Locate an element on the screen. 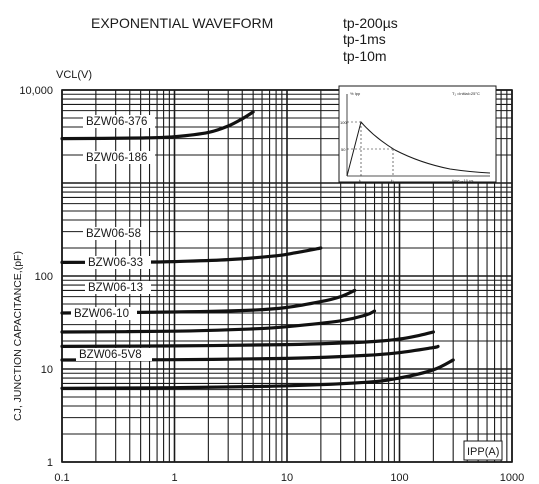 The width and height of the screenshot is (539, 484). title-condition-2: tp-1ms is located at coordinates (364, 39).